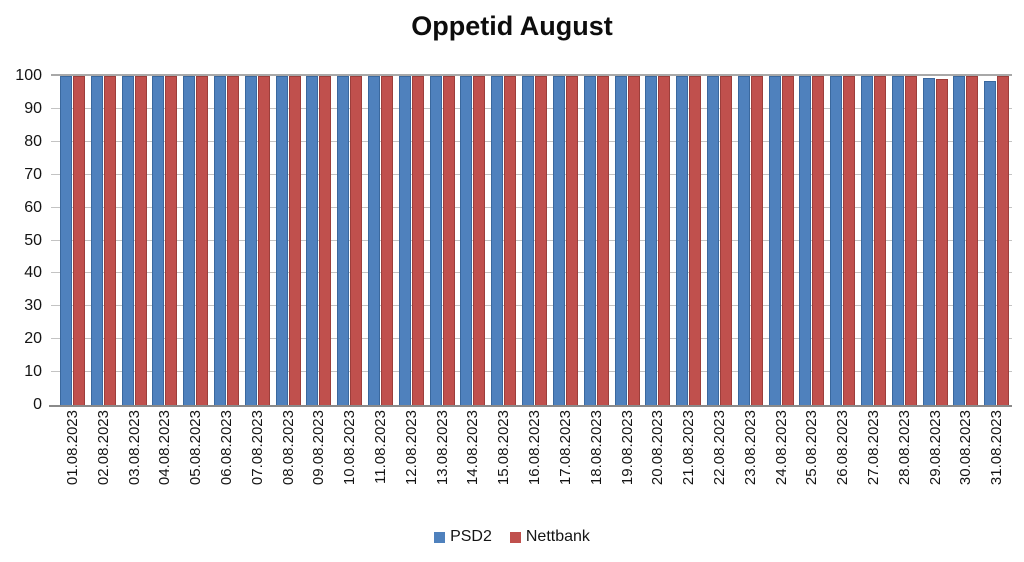 This screenshot has height=562, width=1024. Describe the element at coordinates (928, 241) in the screenshot. I see `bar-psd2-29.08.2023` at that location.